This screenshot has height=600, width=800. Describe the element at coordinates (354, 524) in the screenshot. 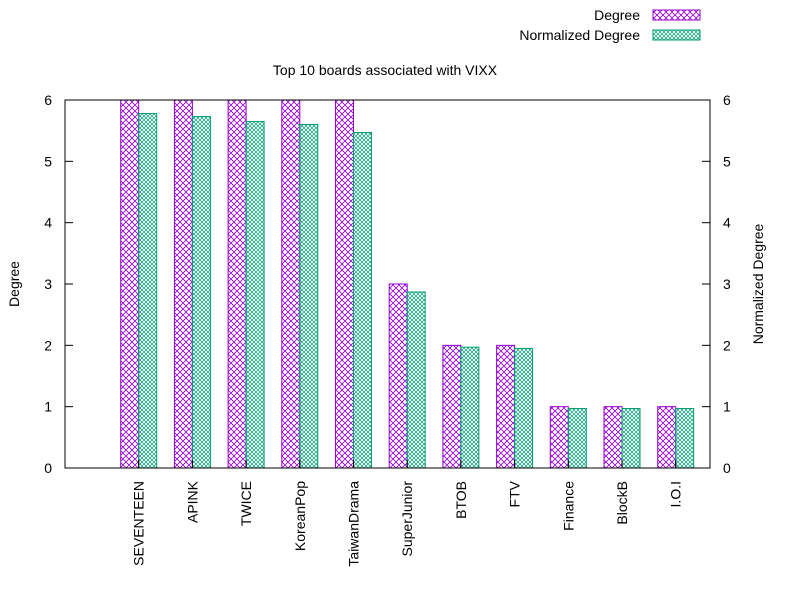

I see `x-tick-label: TaiwanDrama` at that location.